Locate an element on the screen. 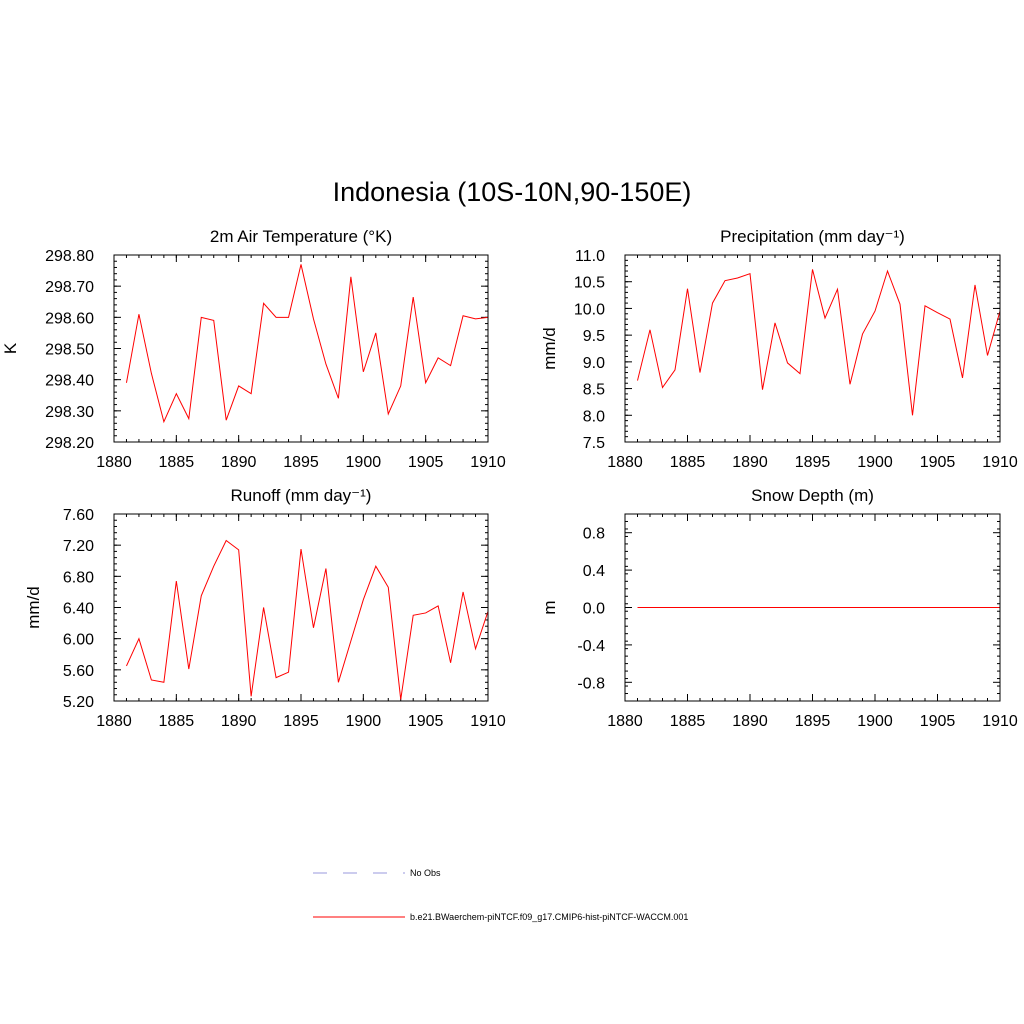  y-tick-label: 298.20 is located at coordinates (69, 443).